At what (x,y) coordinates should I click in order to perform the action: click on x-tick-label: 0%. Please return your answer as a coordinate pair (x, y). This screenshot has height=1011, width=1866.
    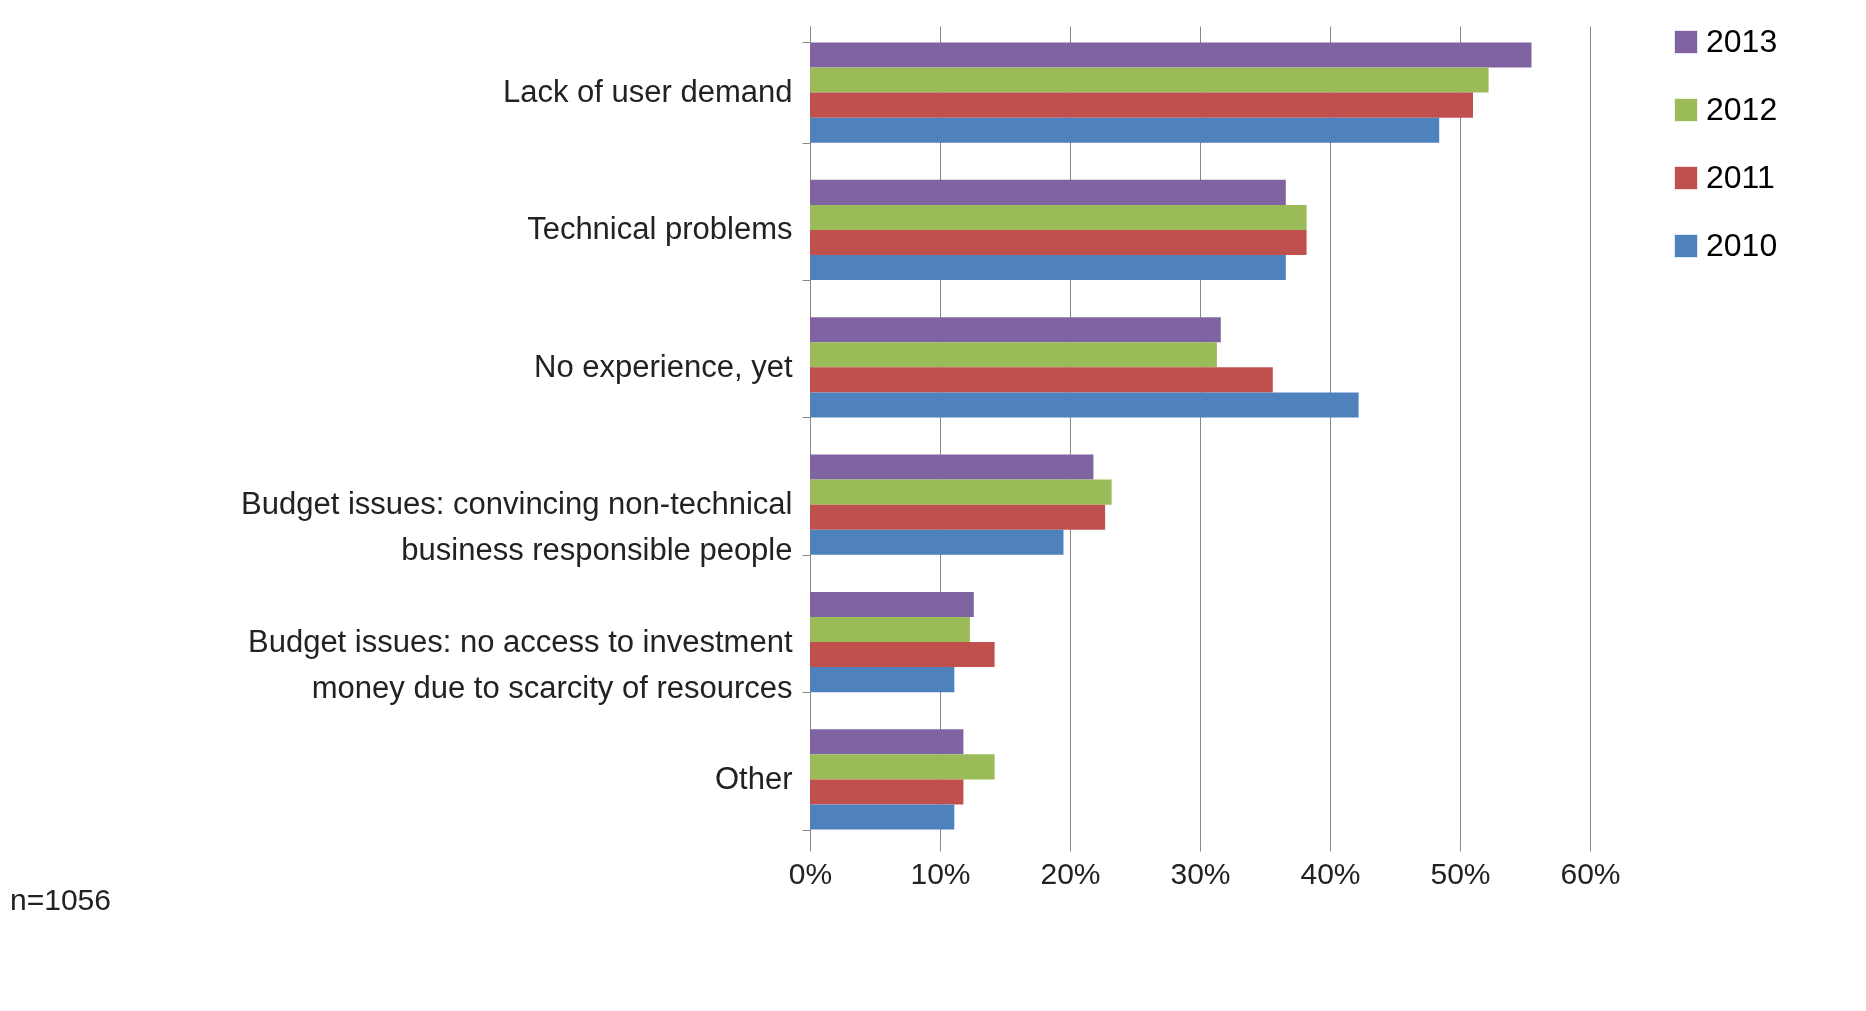
    Looking at the image, I should click on (810, 873).